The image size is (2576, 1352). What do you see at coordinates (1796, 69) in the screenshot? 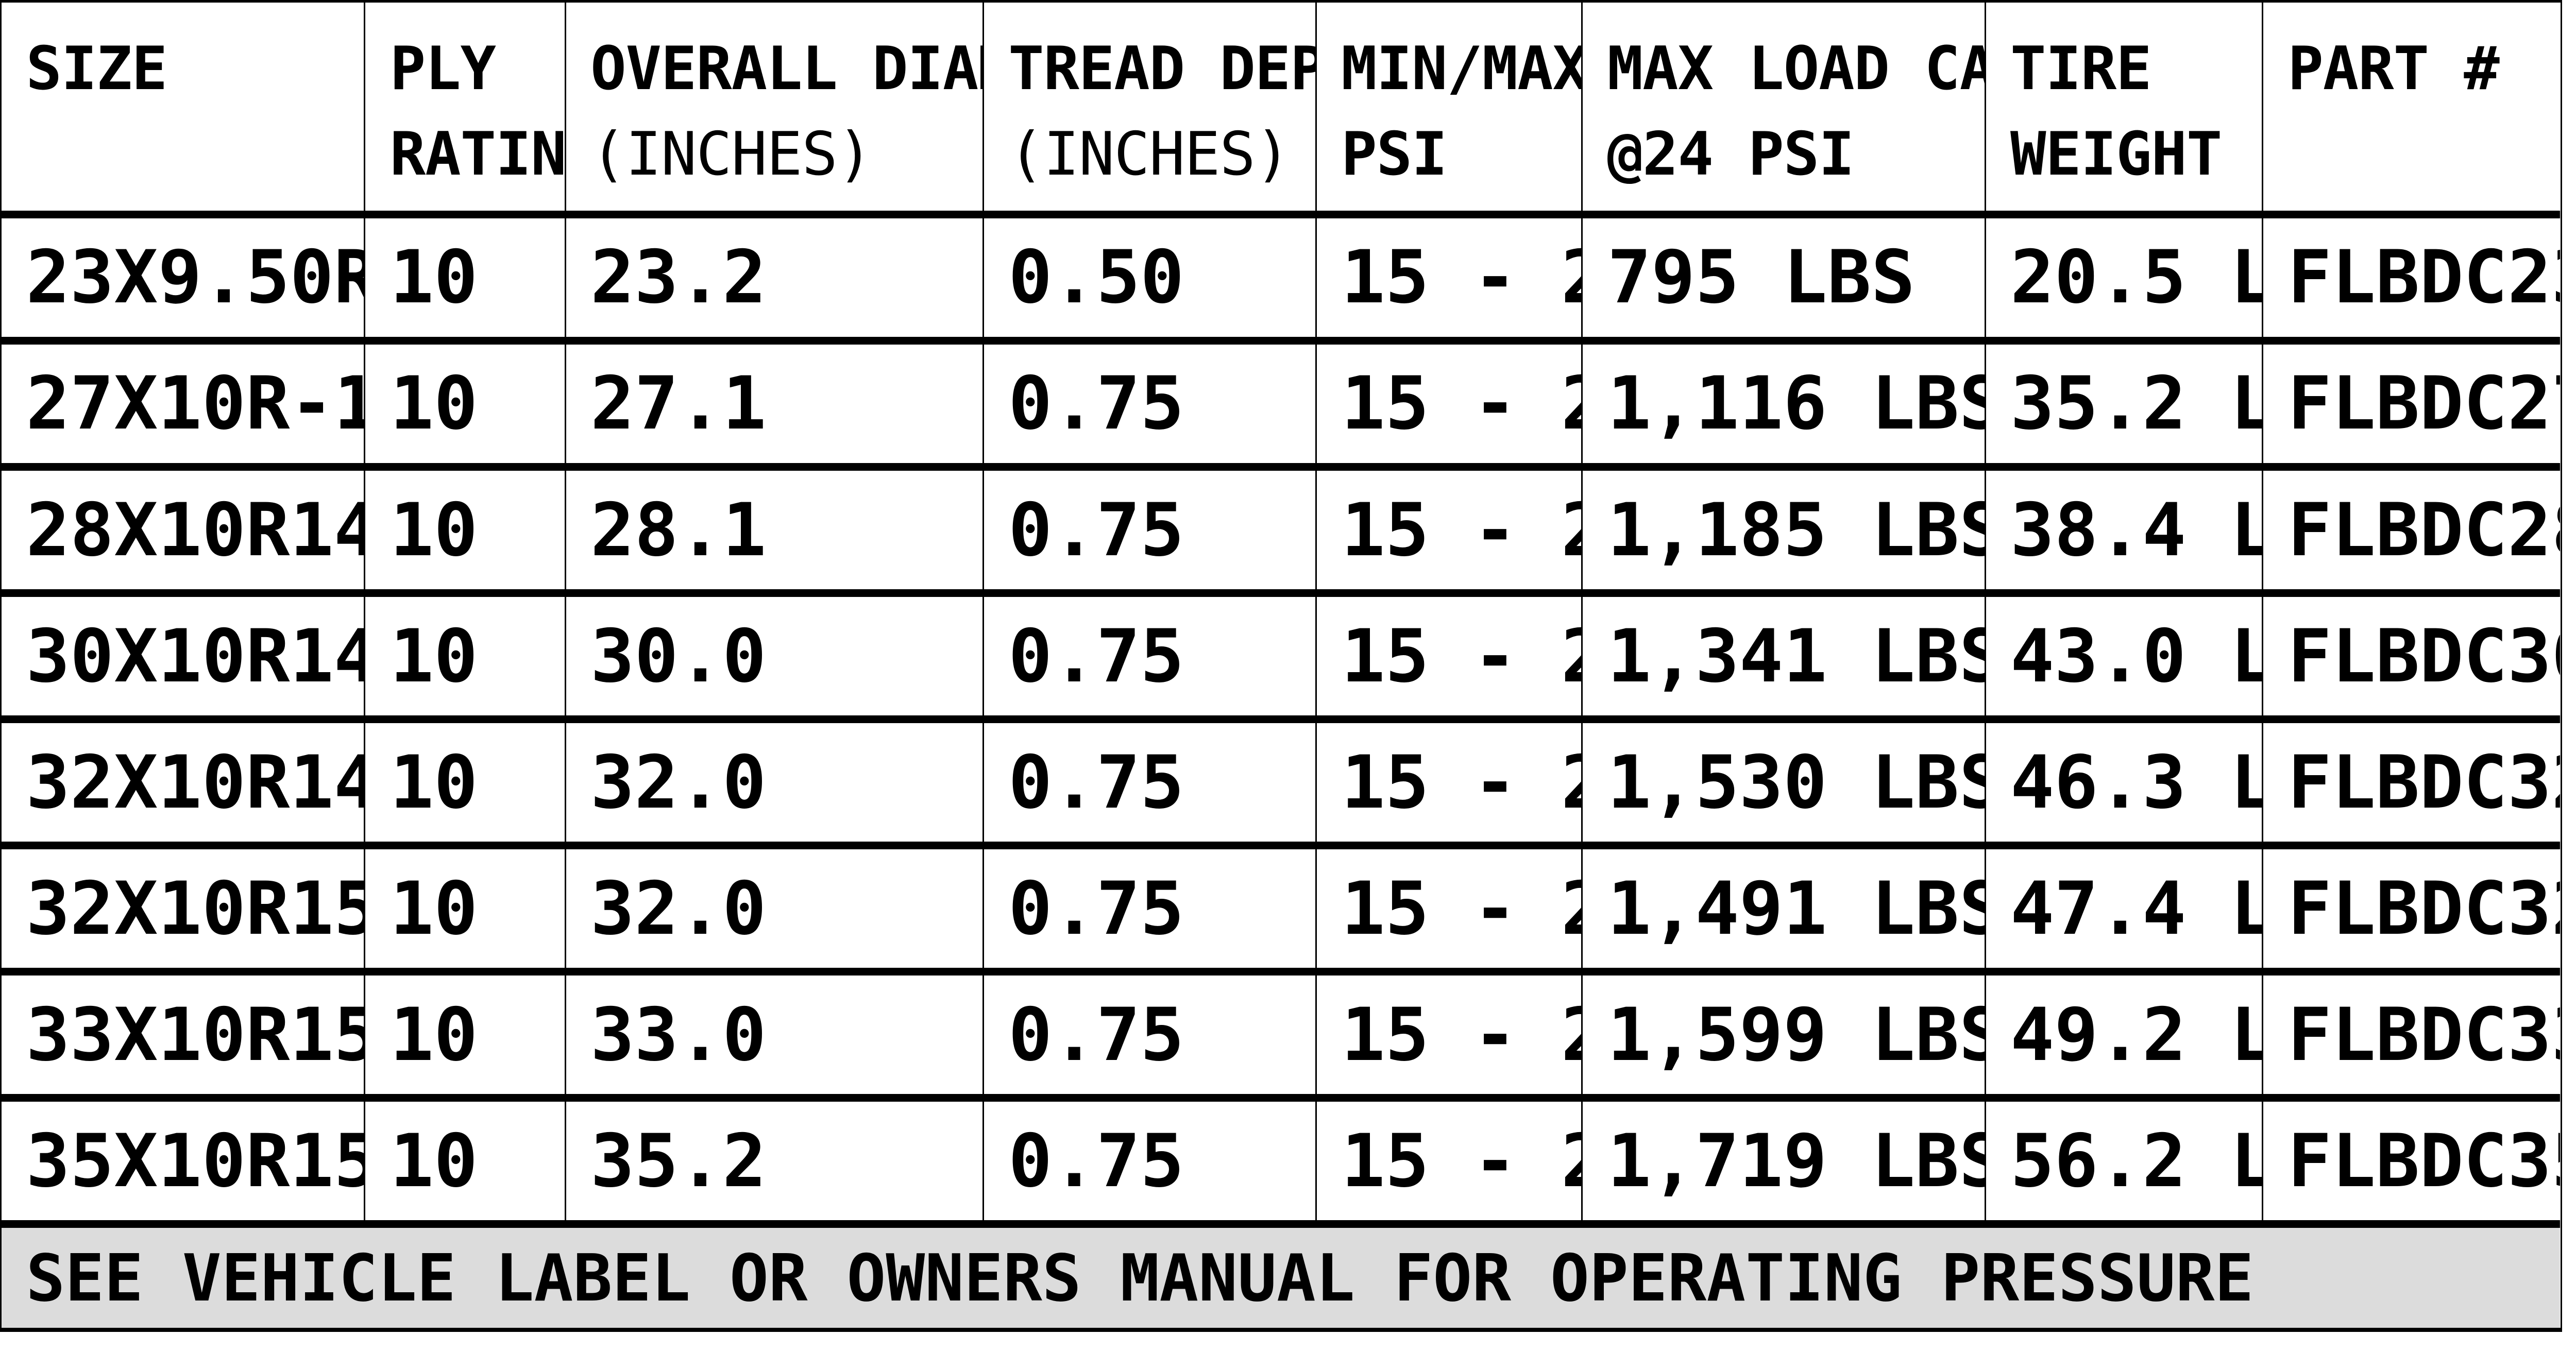
I see `column-header-label: MAX LOAD CAPACITY` at bounding box center [1796, 69].